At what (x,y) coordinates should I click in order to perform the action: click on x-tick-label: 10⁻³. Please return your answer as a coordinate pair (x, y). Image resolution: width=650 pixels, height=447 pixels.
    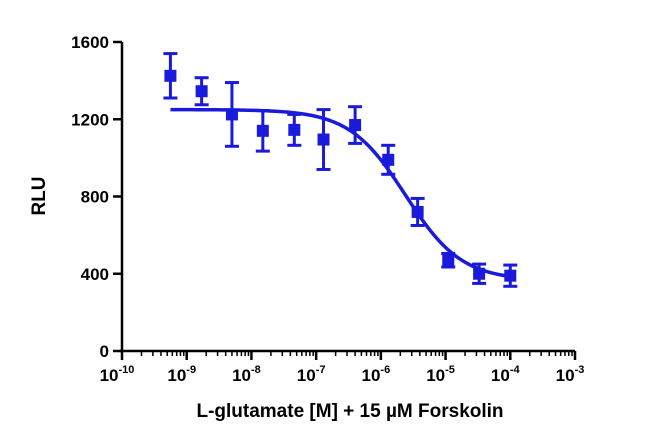
    Looking at the image, I should click on (570, 374).